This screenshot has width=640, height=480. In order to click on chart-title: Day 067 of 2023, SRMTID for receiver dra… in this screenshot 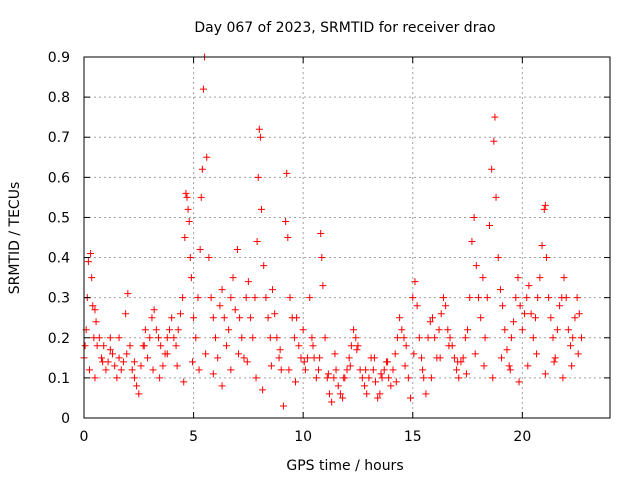, I will do `click(344, 28)`.